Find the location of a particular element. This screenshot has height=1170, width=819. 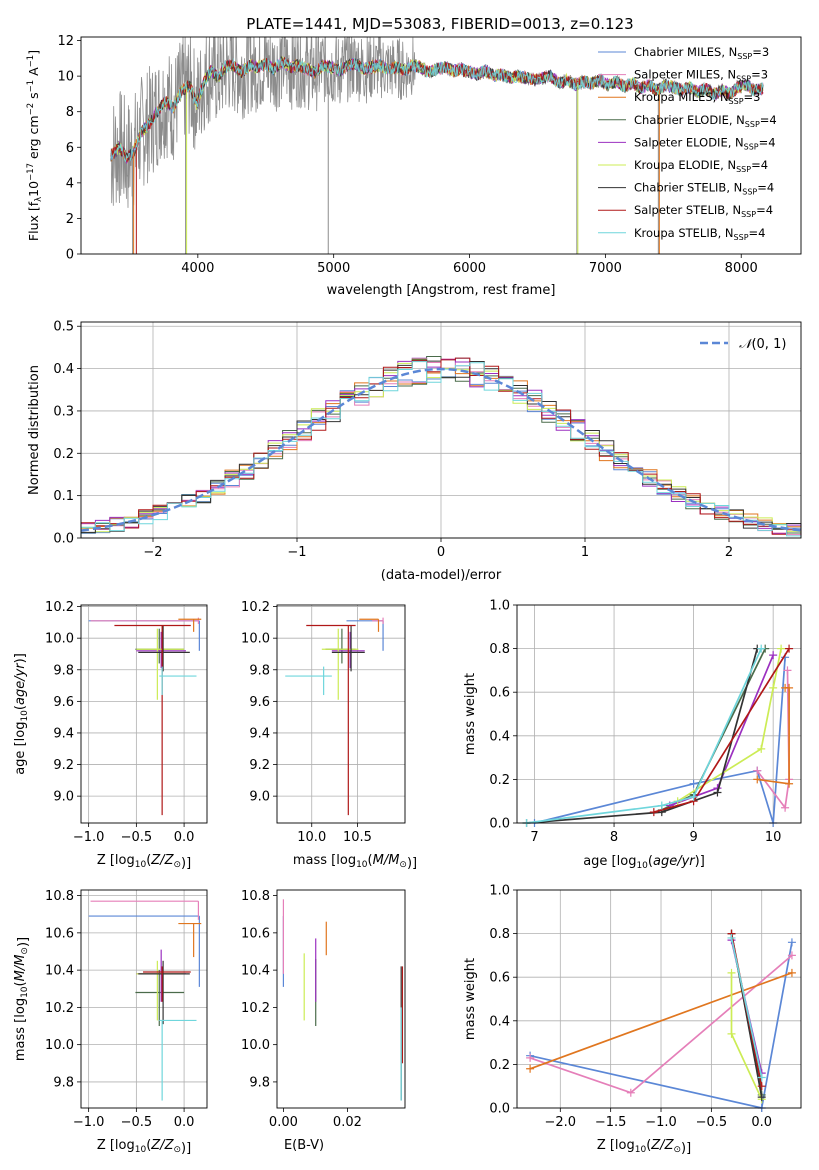

y-tick-label: 10 is located at coordinates (65, 77).